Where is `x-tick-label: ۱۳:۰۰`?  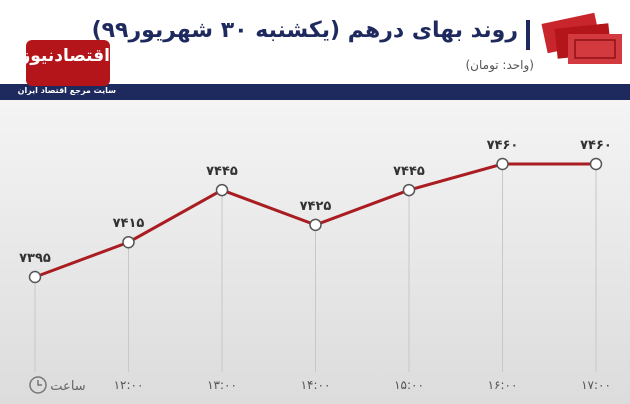 x-tick-label: ۱۳:۰۰ is located at coordinates (222, 385).